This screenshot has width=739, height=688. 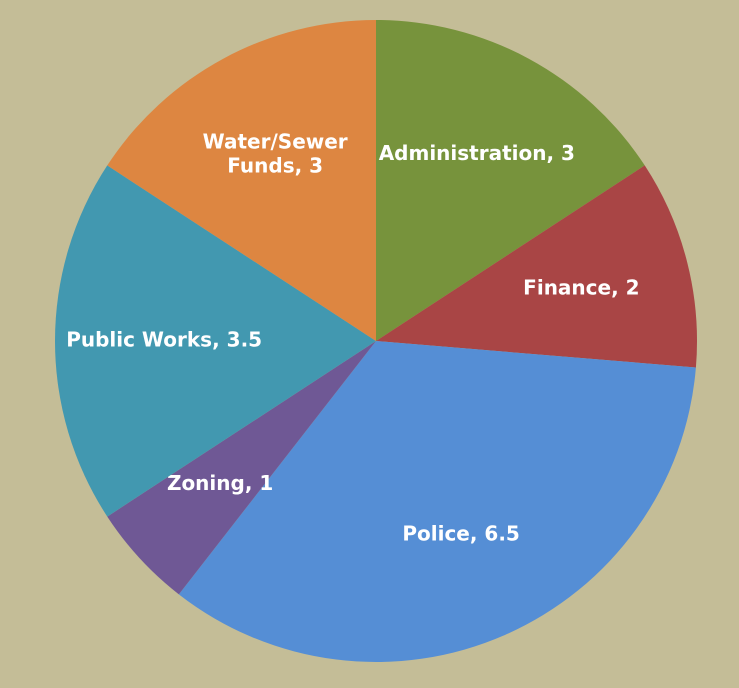 What do you see at coordinates (581, 287) in the screenshot?
I see `data-label: Finance, 2` at bounding box center [581, 287].